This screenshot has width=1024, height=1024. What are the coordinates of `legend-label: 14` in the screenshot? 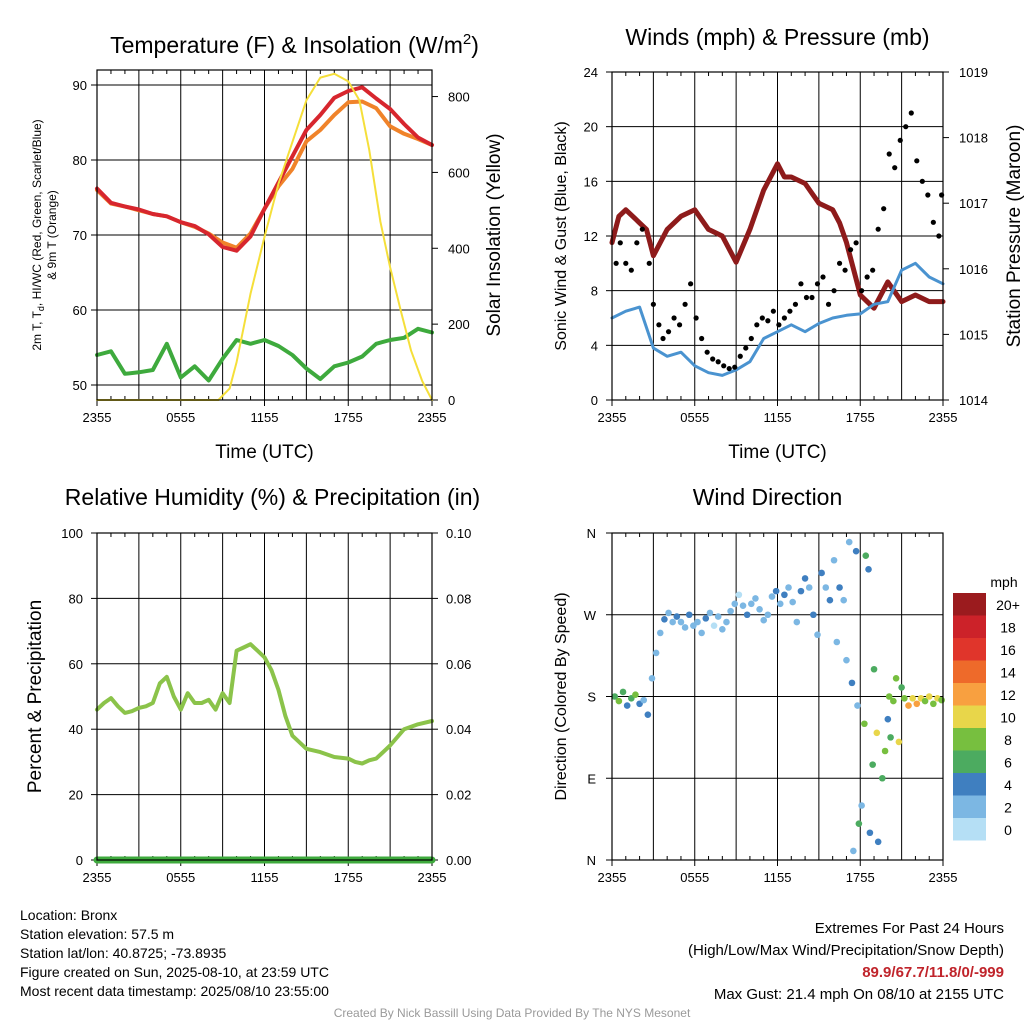 It's located at (1008, 673).